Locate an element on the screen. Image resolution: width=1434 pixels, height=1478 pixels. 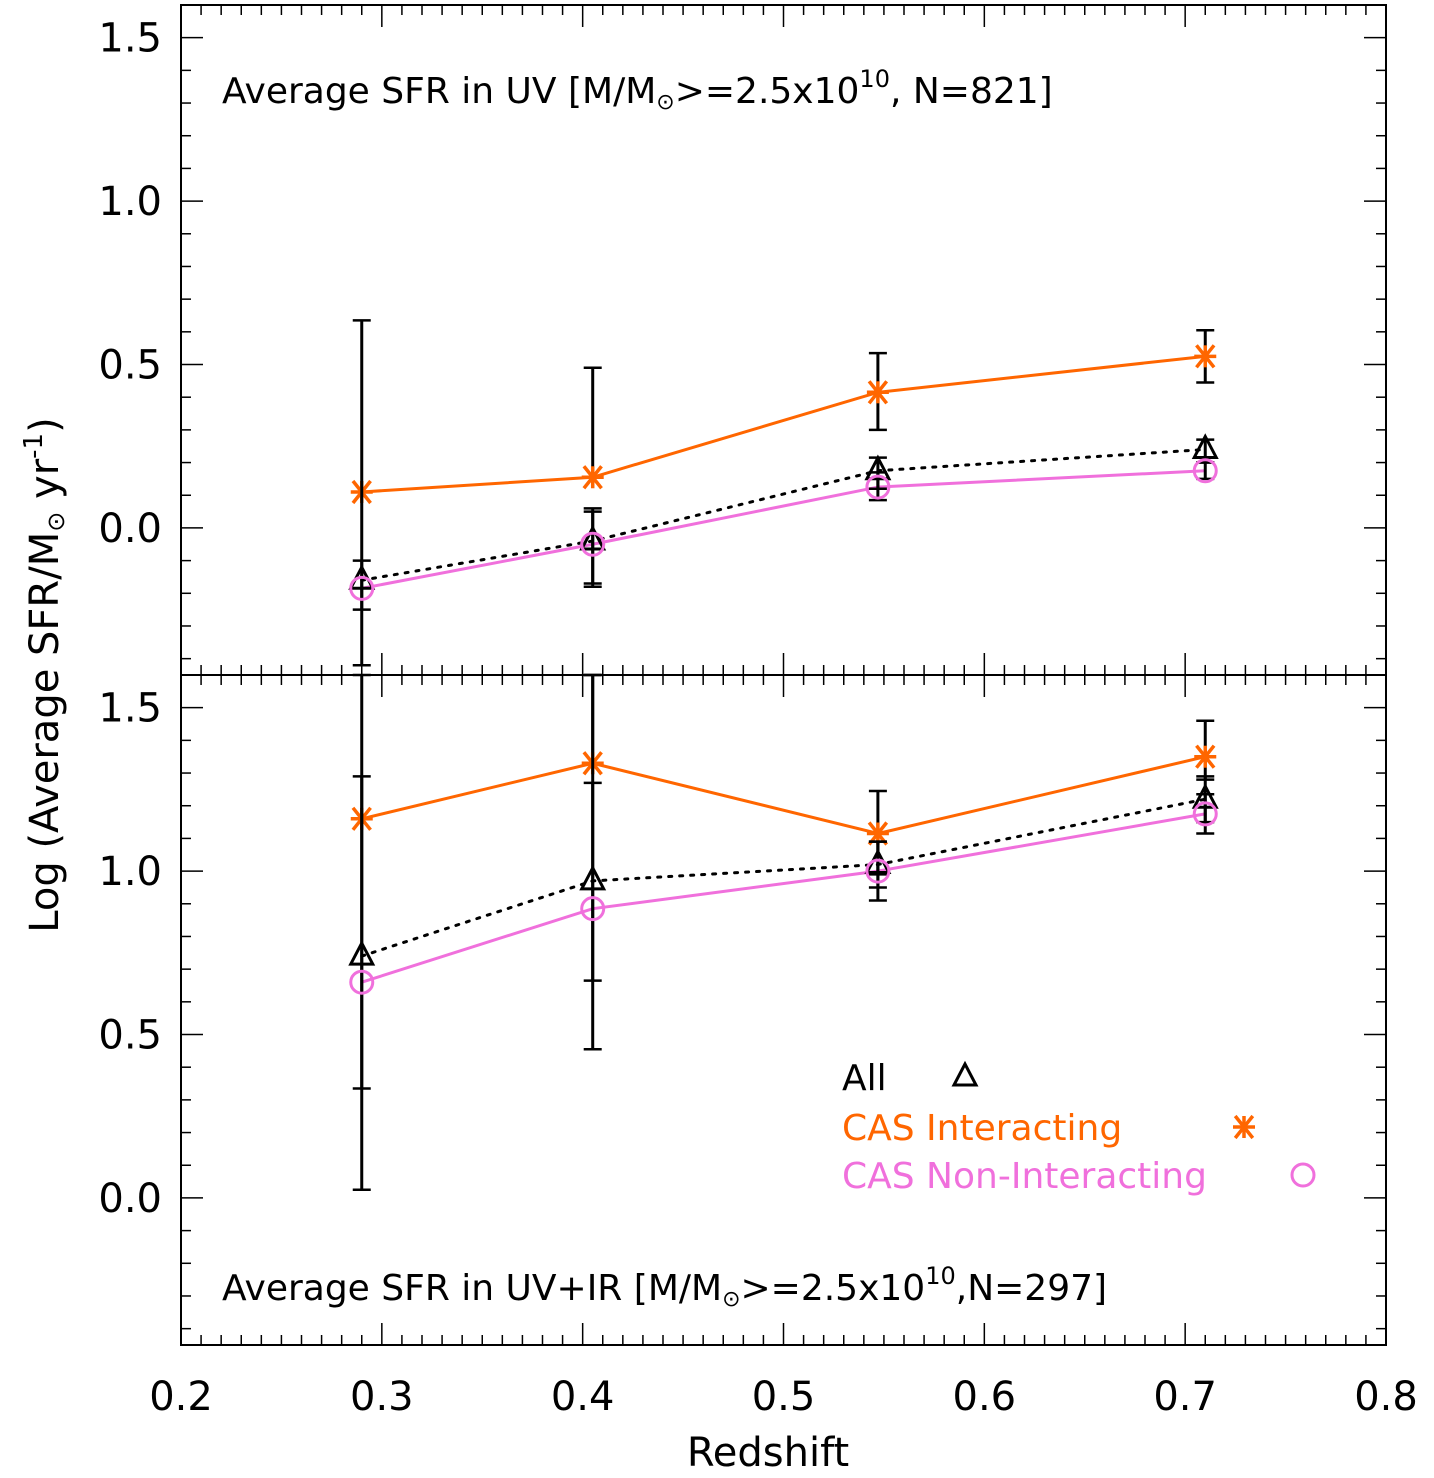
x-tick-label: 0.2 is located at coordinates (181, 1397).